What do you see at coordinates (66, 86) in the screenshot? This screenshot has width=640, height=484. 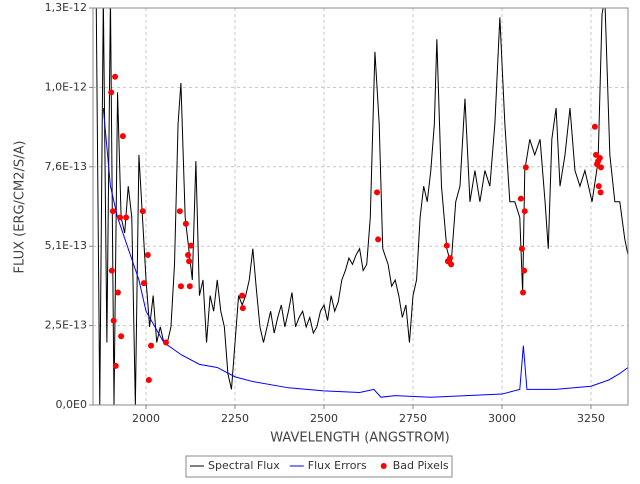 I see `y-tick-label: 1,0E-12` at bounding box center [66, 86].